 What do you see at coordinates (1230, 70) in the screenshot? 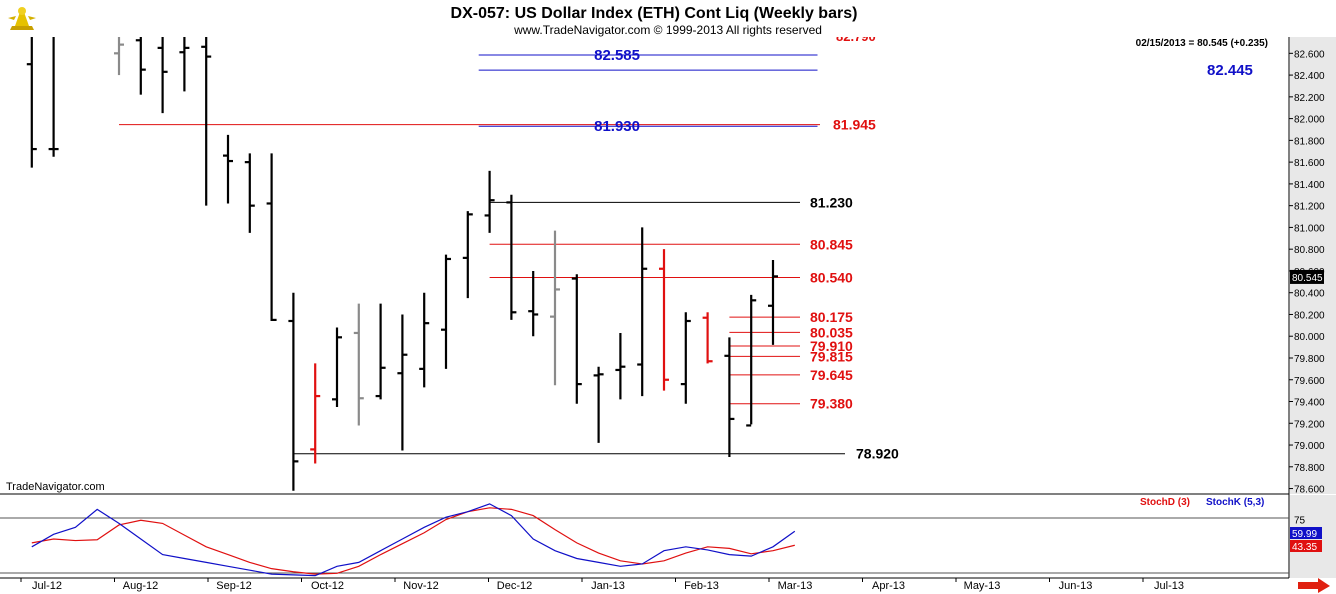
I see `level-label: 82.445` at bounding box center [1230, 70].